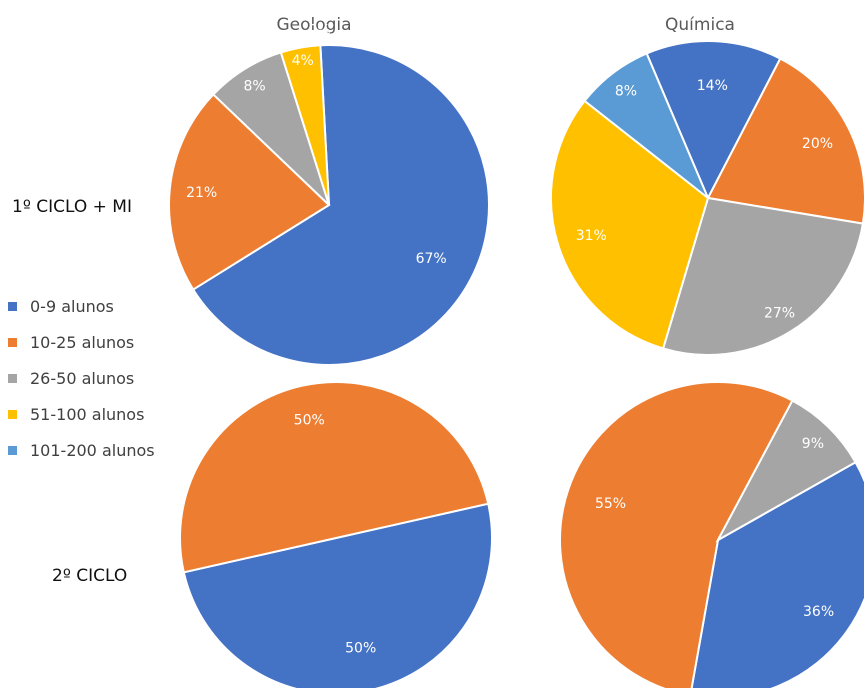 This screenshot has width=864, height=688. I want to click on legend-item: 10-25 alunos, so click(81, 342).